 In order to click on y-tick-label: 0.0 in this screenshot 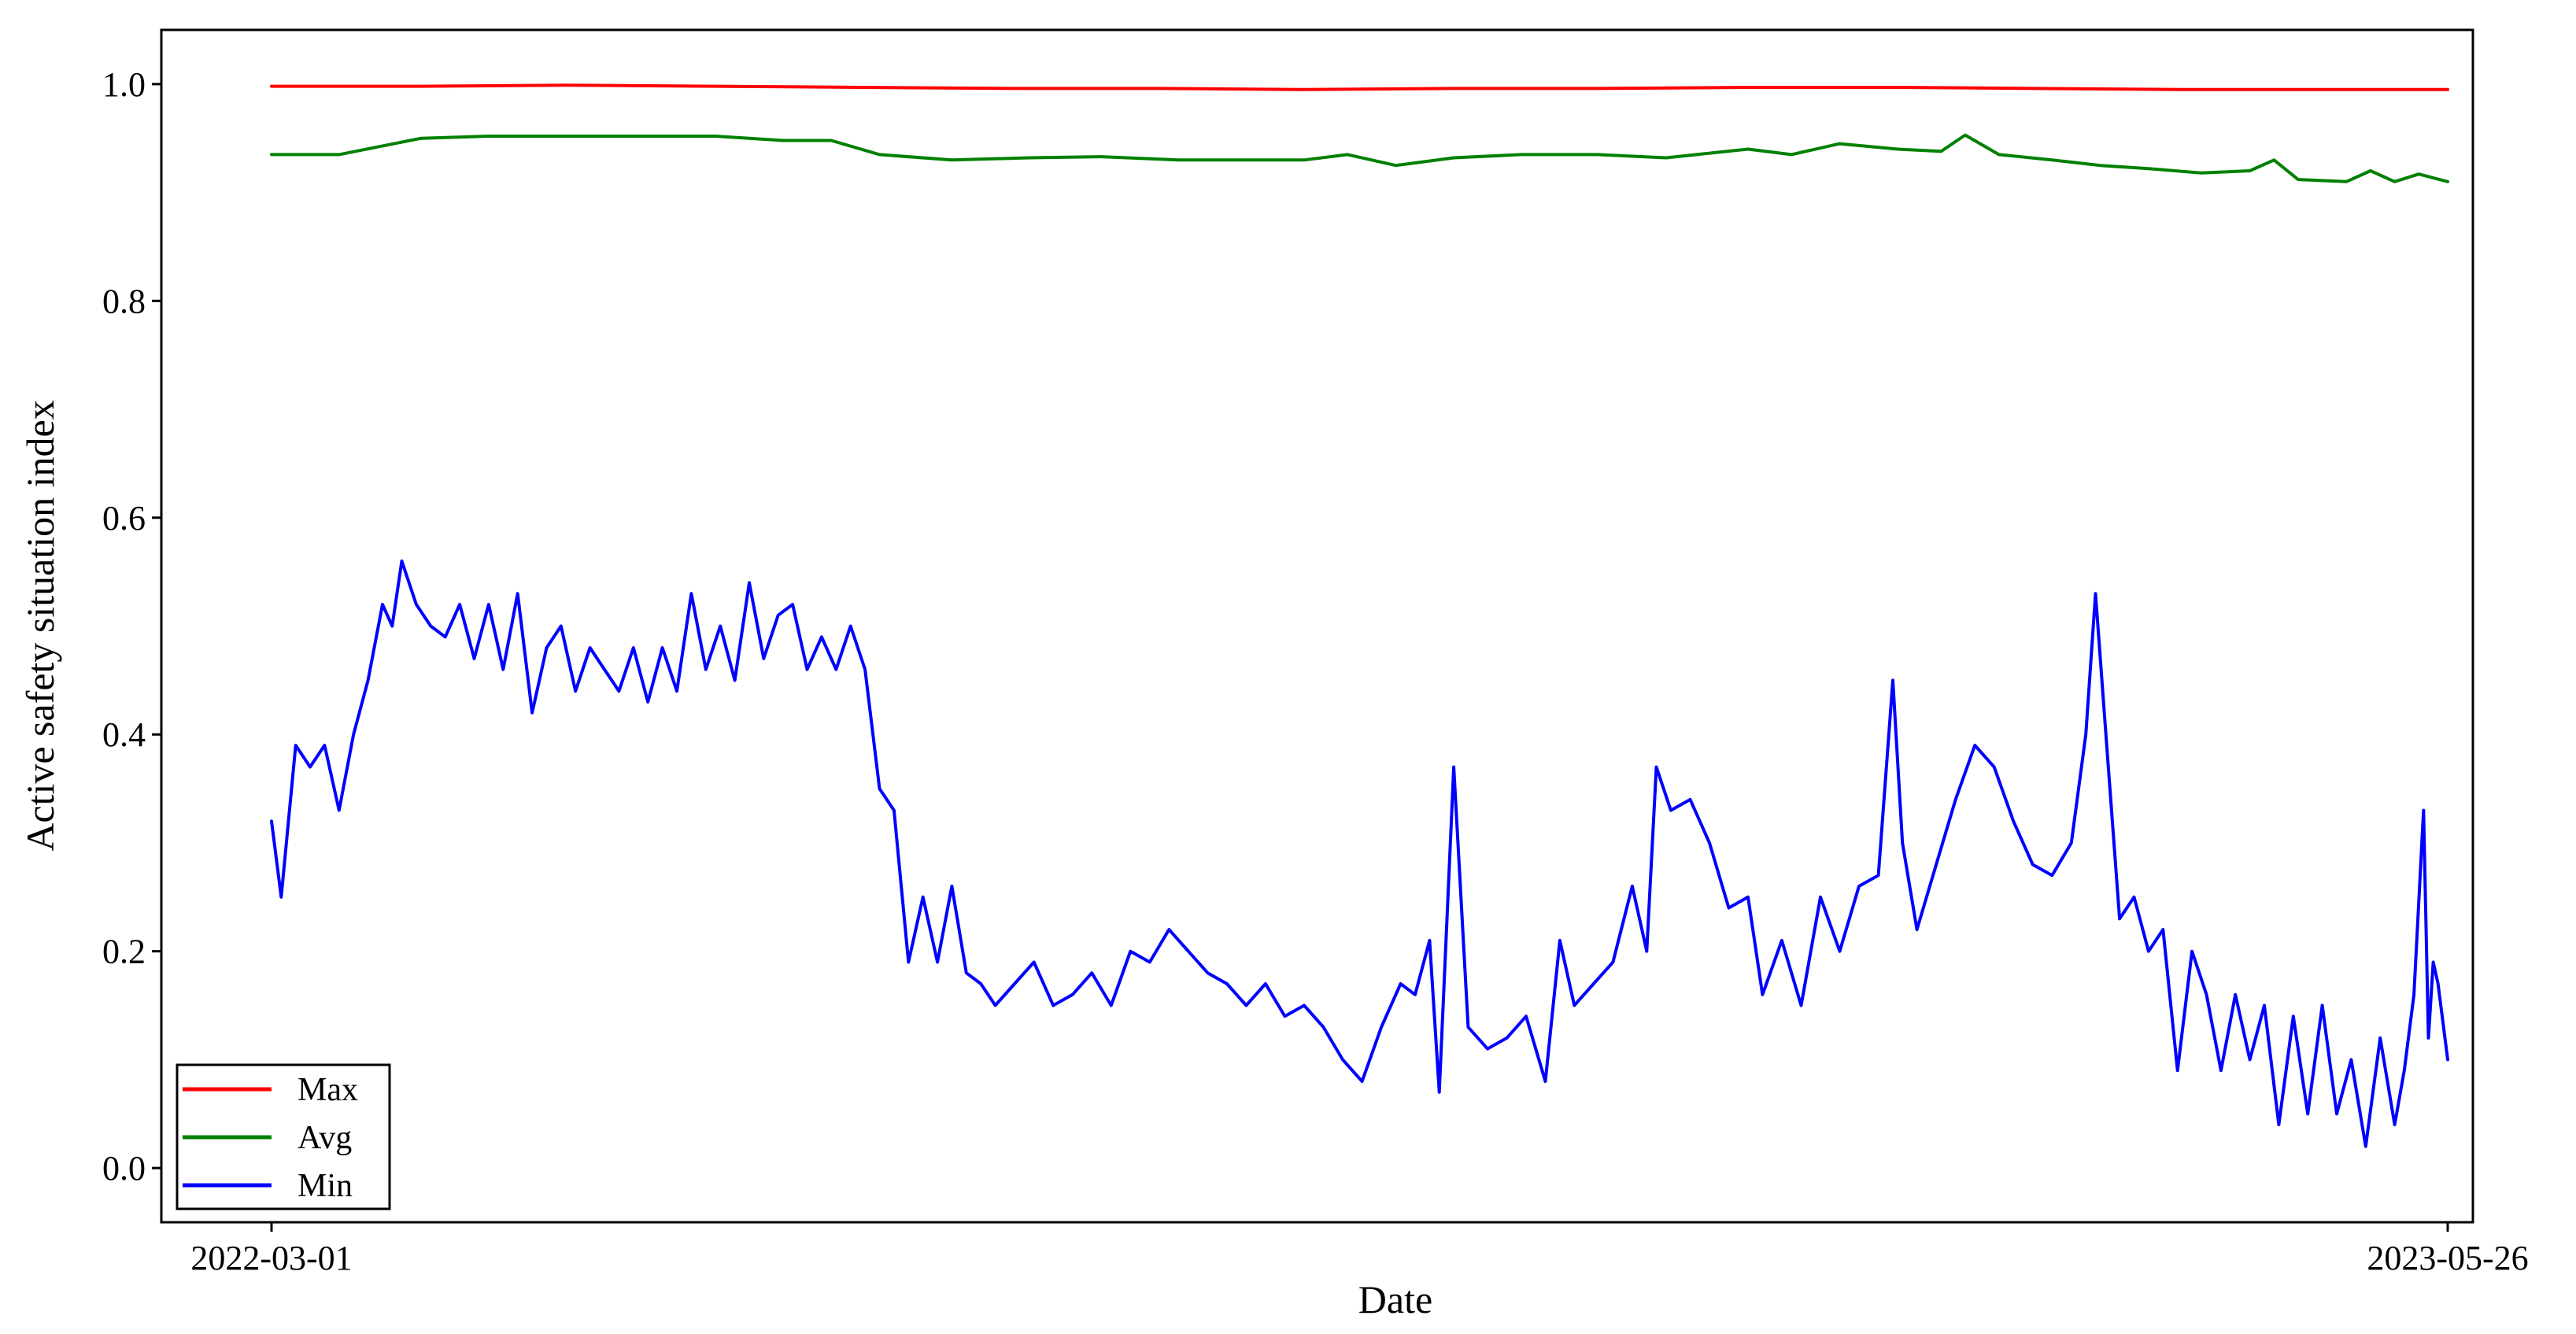, I will do `click(124, 1168)`.